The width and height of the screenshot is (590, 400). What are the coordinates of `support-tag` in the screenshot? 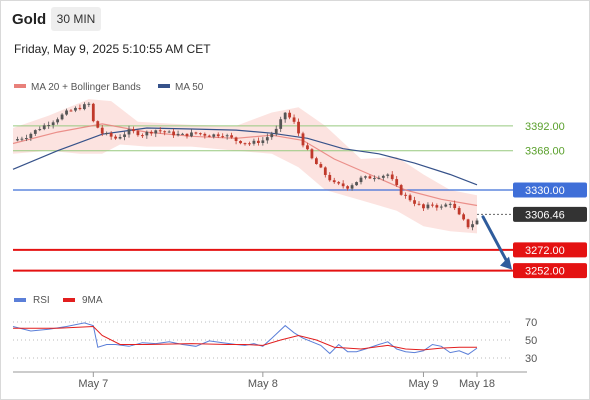 It's located at (550, 250).